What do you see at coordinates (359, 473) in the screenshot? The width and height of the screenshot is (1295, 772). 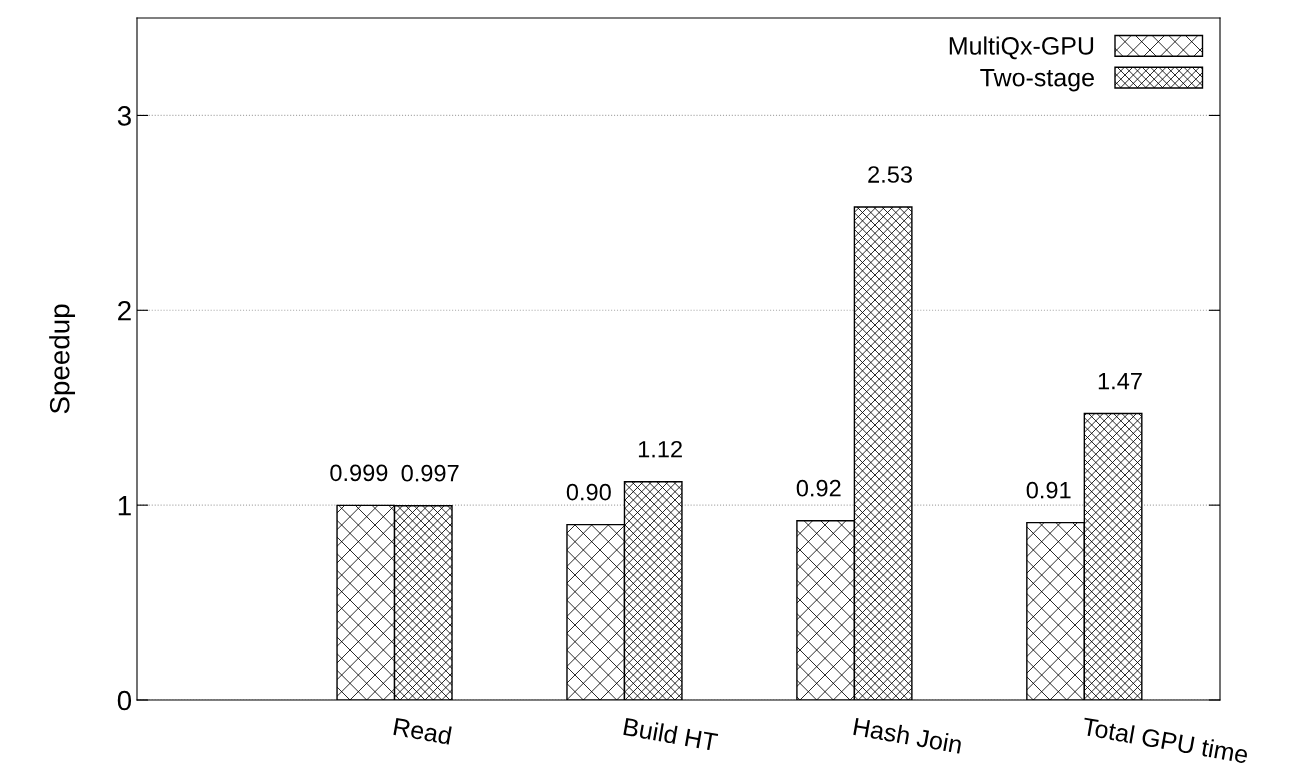 I see `data-label: 0.999` at bounding box center [359, 473].